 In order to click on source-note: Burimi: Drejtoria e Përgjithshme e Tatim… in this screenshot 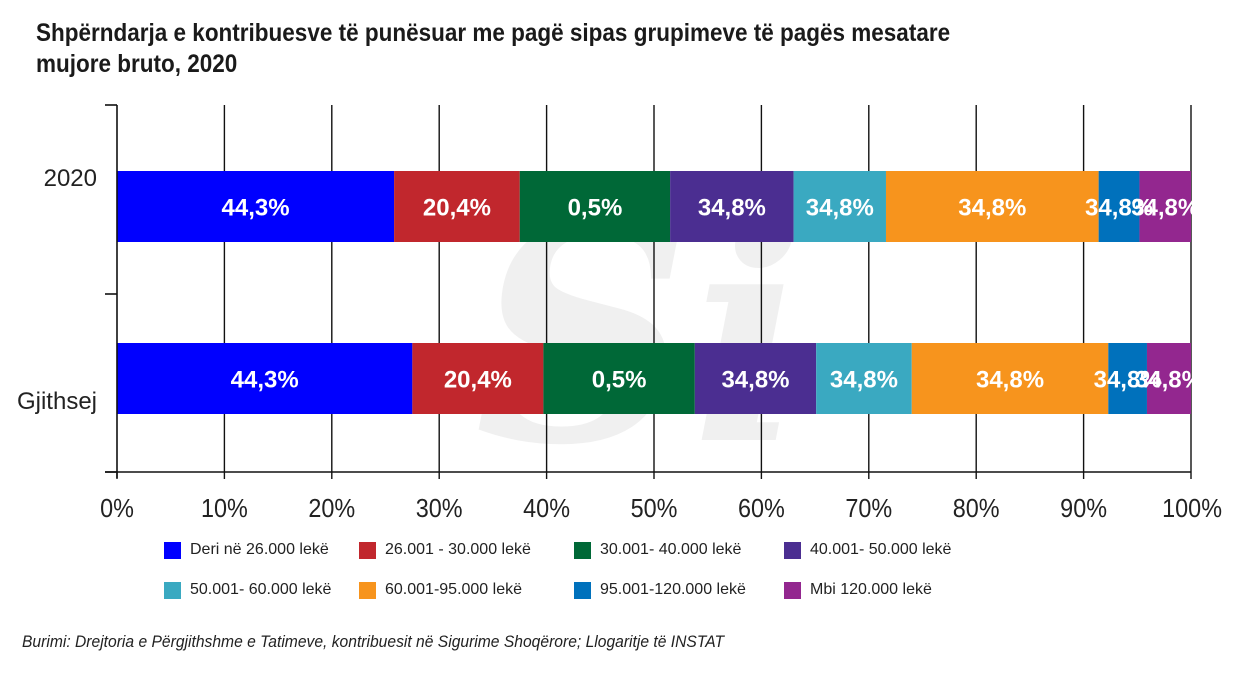, I will do `click(373, 641)`.